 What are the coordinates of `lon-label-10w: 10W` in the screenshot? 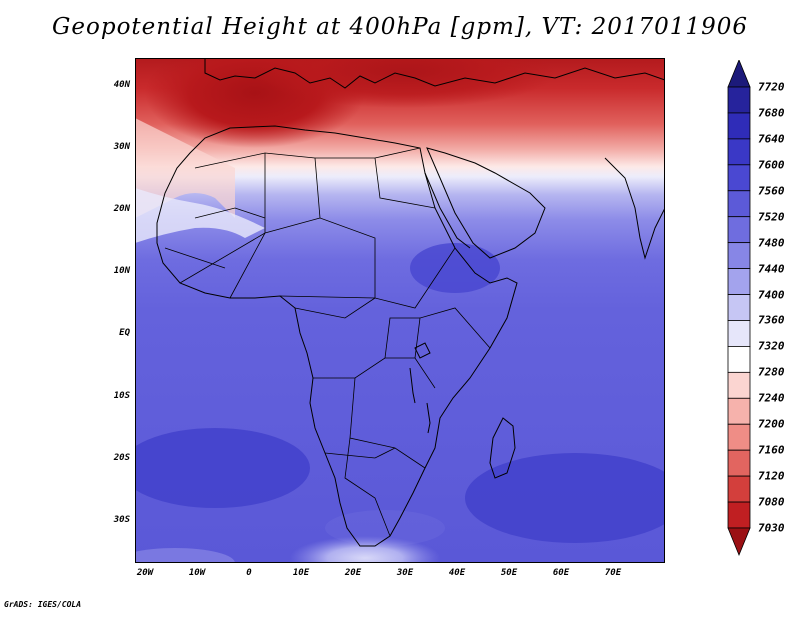 It's located at (197, 573).